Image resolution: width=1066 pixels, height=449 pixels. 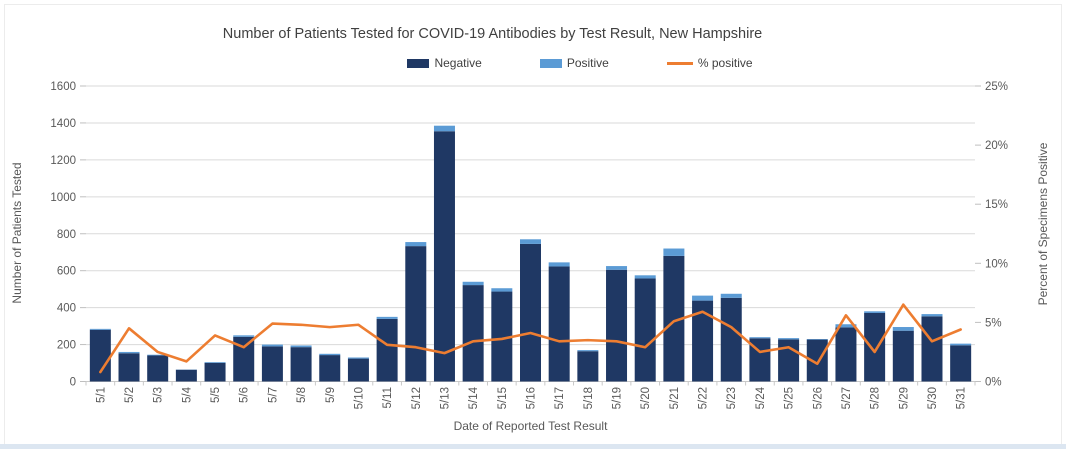 What do you see at coordinates (359, 398) in the screenshot?
I see `x-axis-category-label: 5/10` at bounding box center [359, 398].